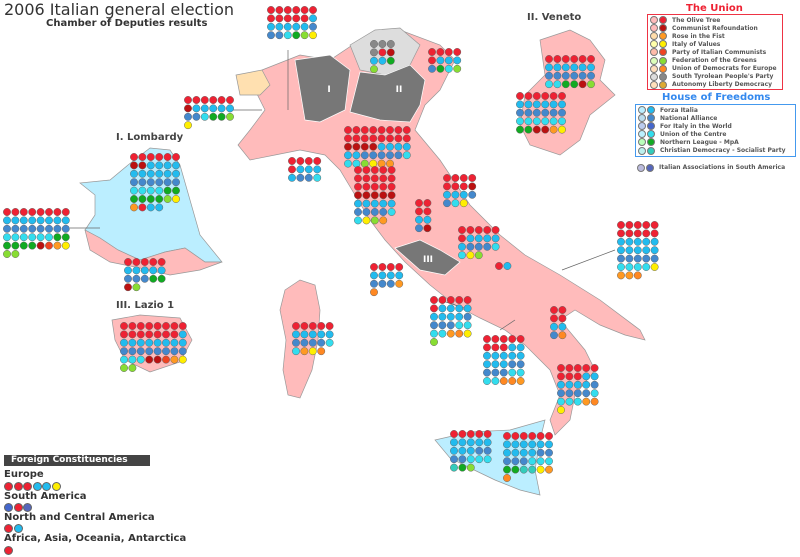 The image size is (800, 557). Describe the element at coordinates (717, 167) in the screenshot. I see `legend-item: Italian Associations in South America` at that location.